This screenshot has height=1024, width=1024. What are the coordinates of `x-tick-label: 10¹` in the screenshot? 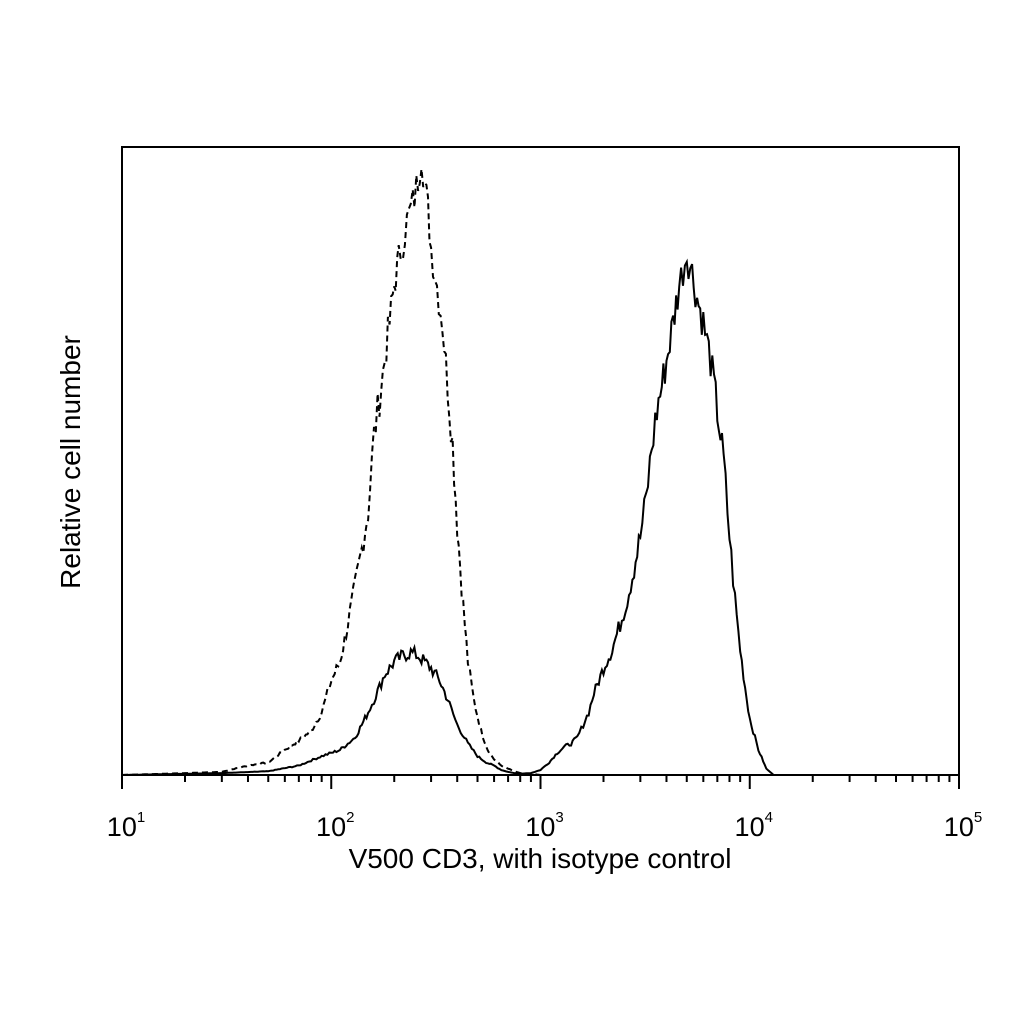 It's located at (126, 825).